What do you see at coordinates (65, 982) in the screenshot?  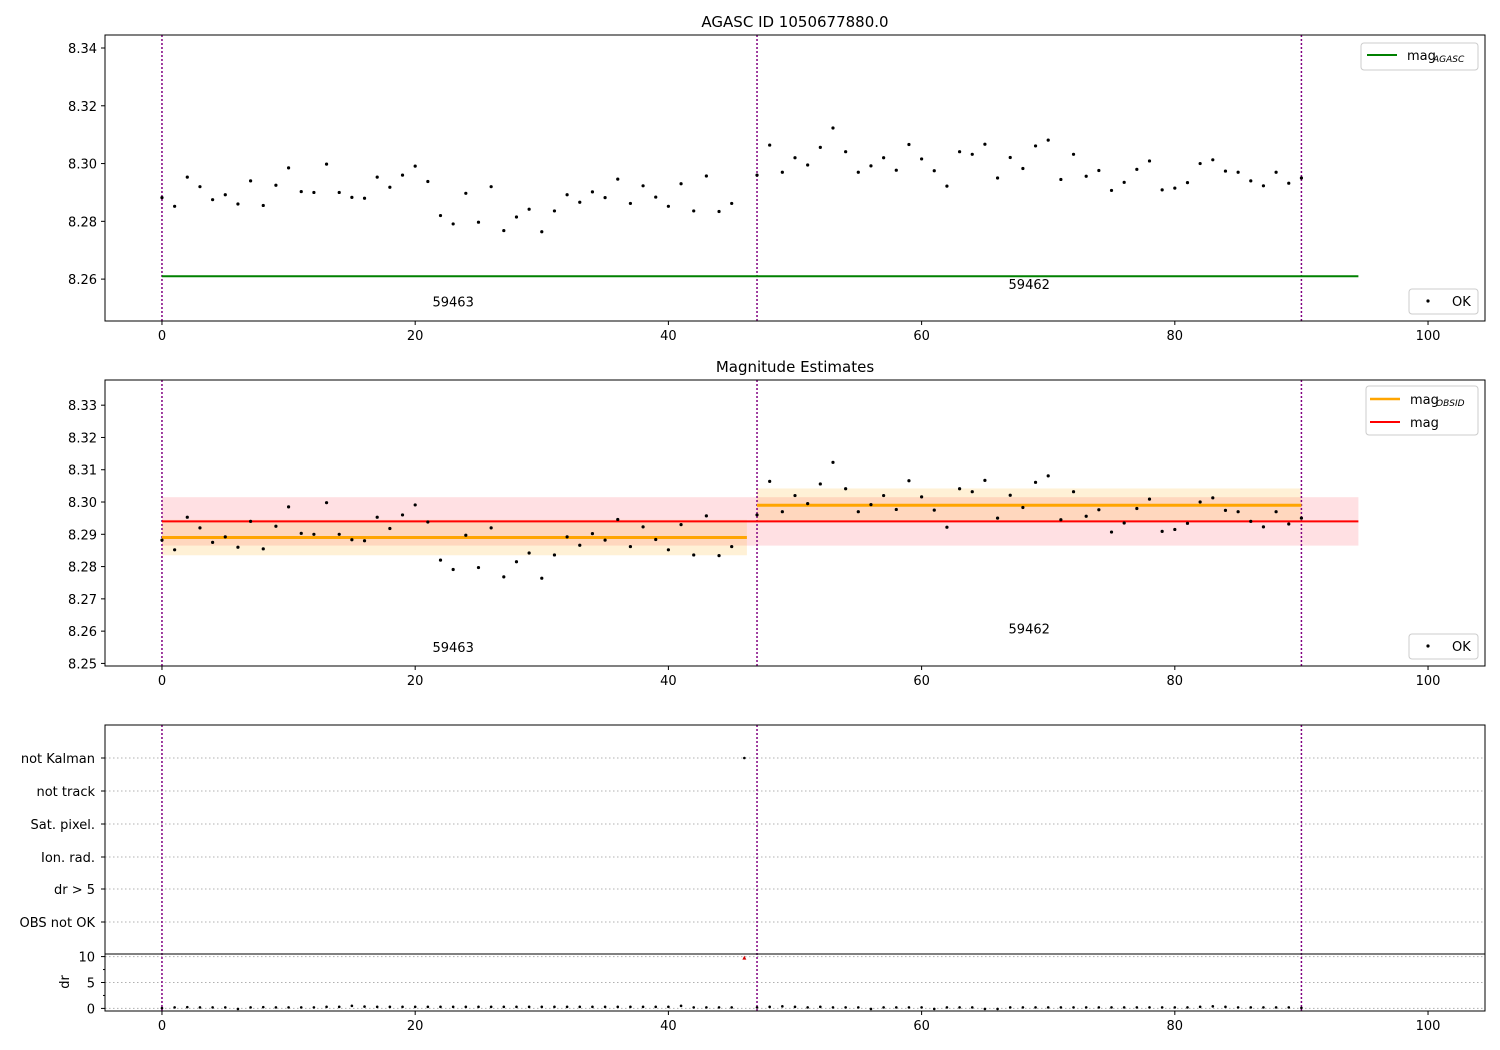 I see `dr-axis-label: dr` at bounding box center [65, 982].